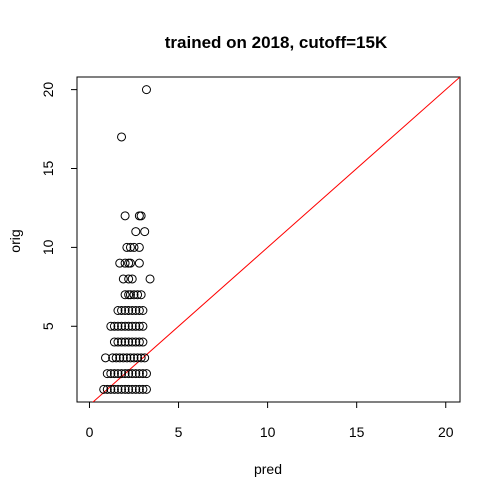  I want to click on x-tick-label: 15, so click(357, 432).